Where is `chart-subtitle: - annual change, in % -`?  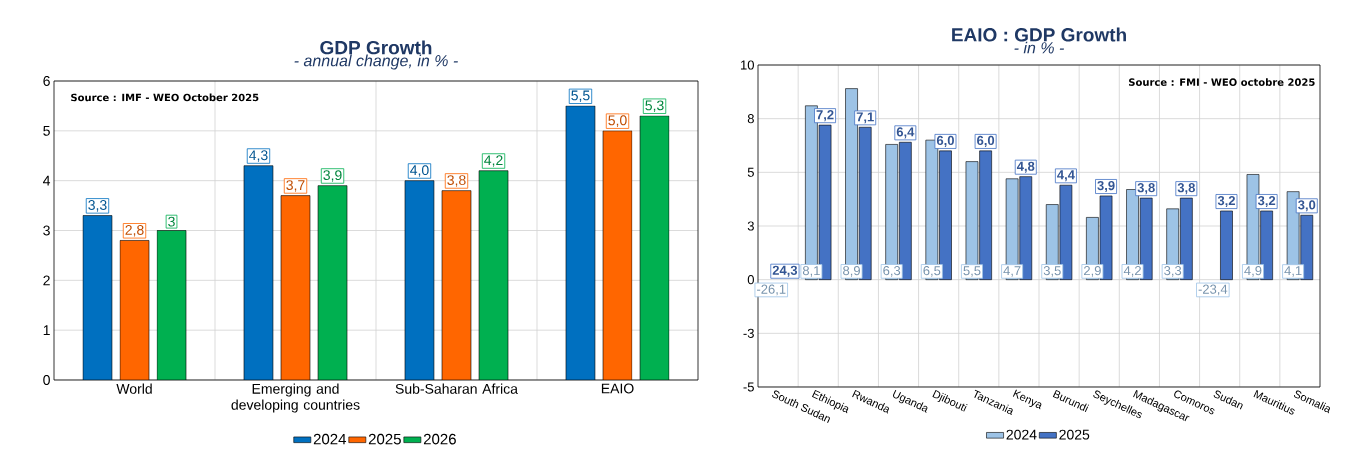
chart-subtitle: - annual change, in % - is located at coordinates (376, 62).